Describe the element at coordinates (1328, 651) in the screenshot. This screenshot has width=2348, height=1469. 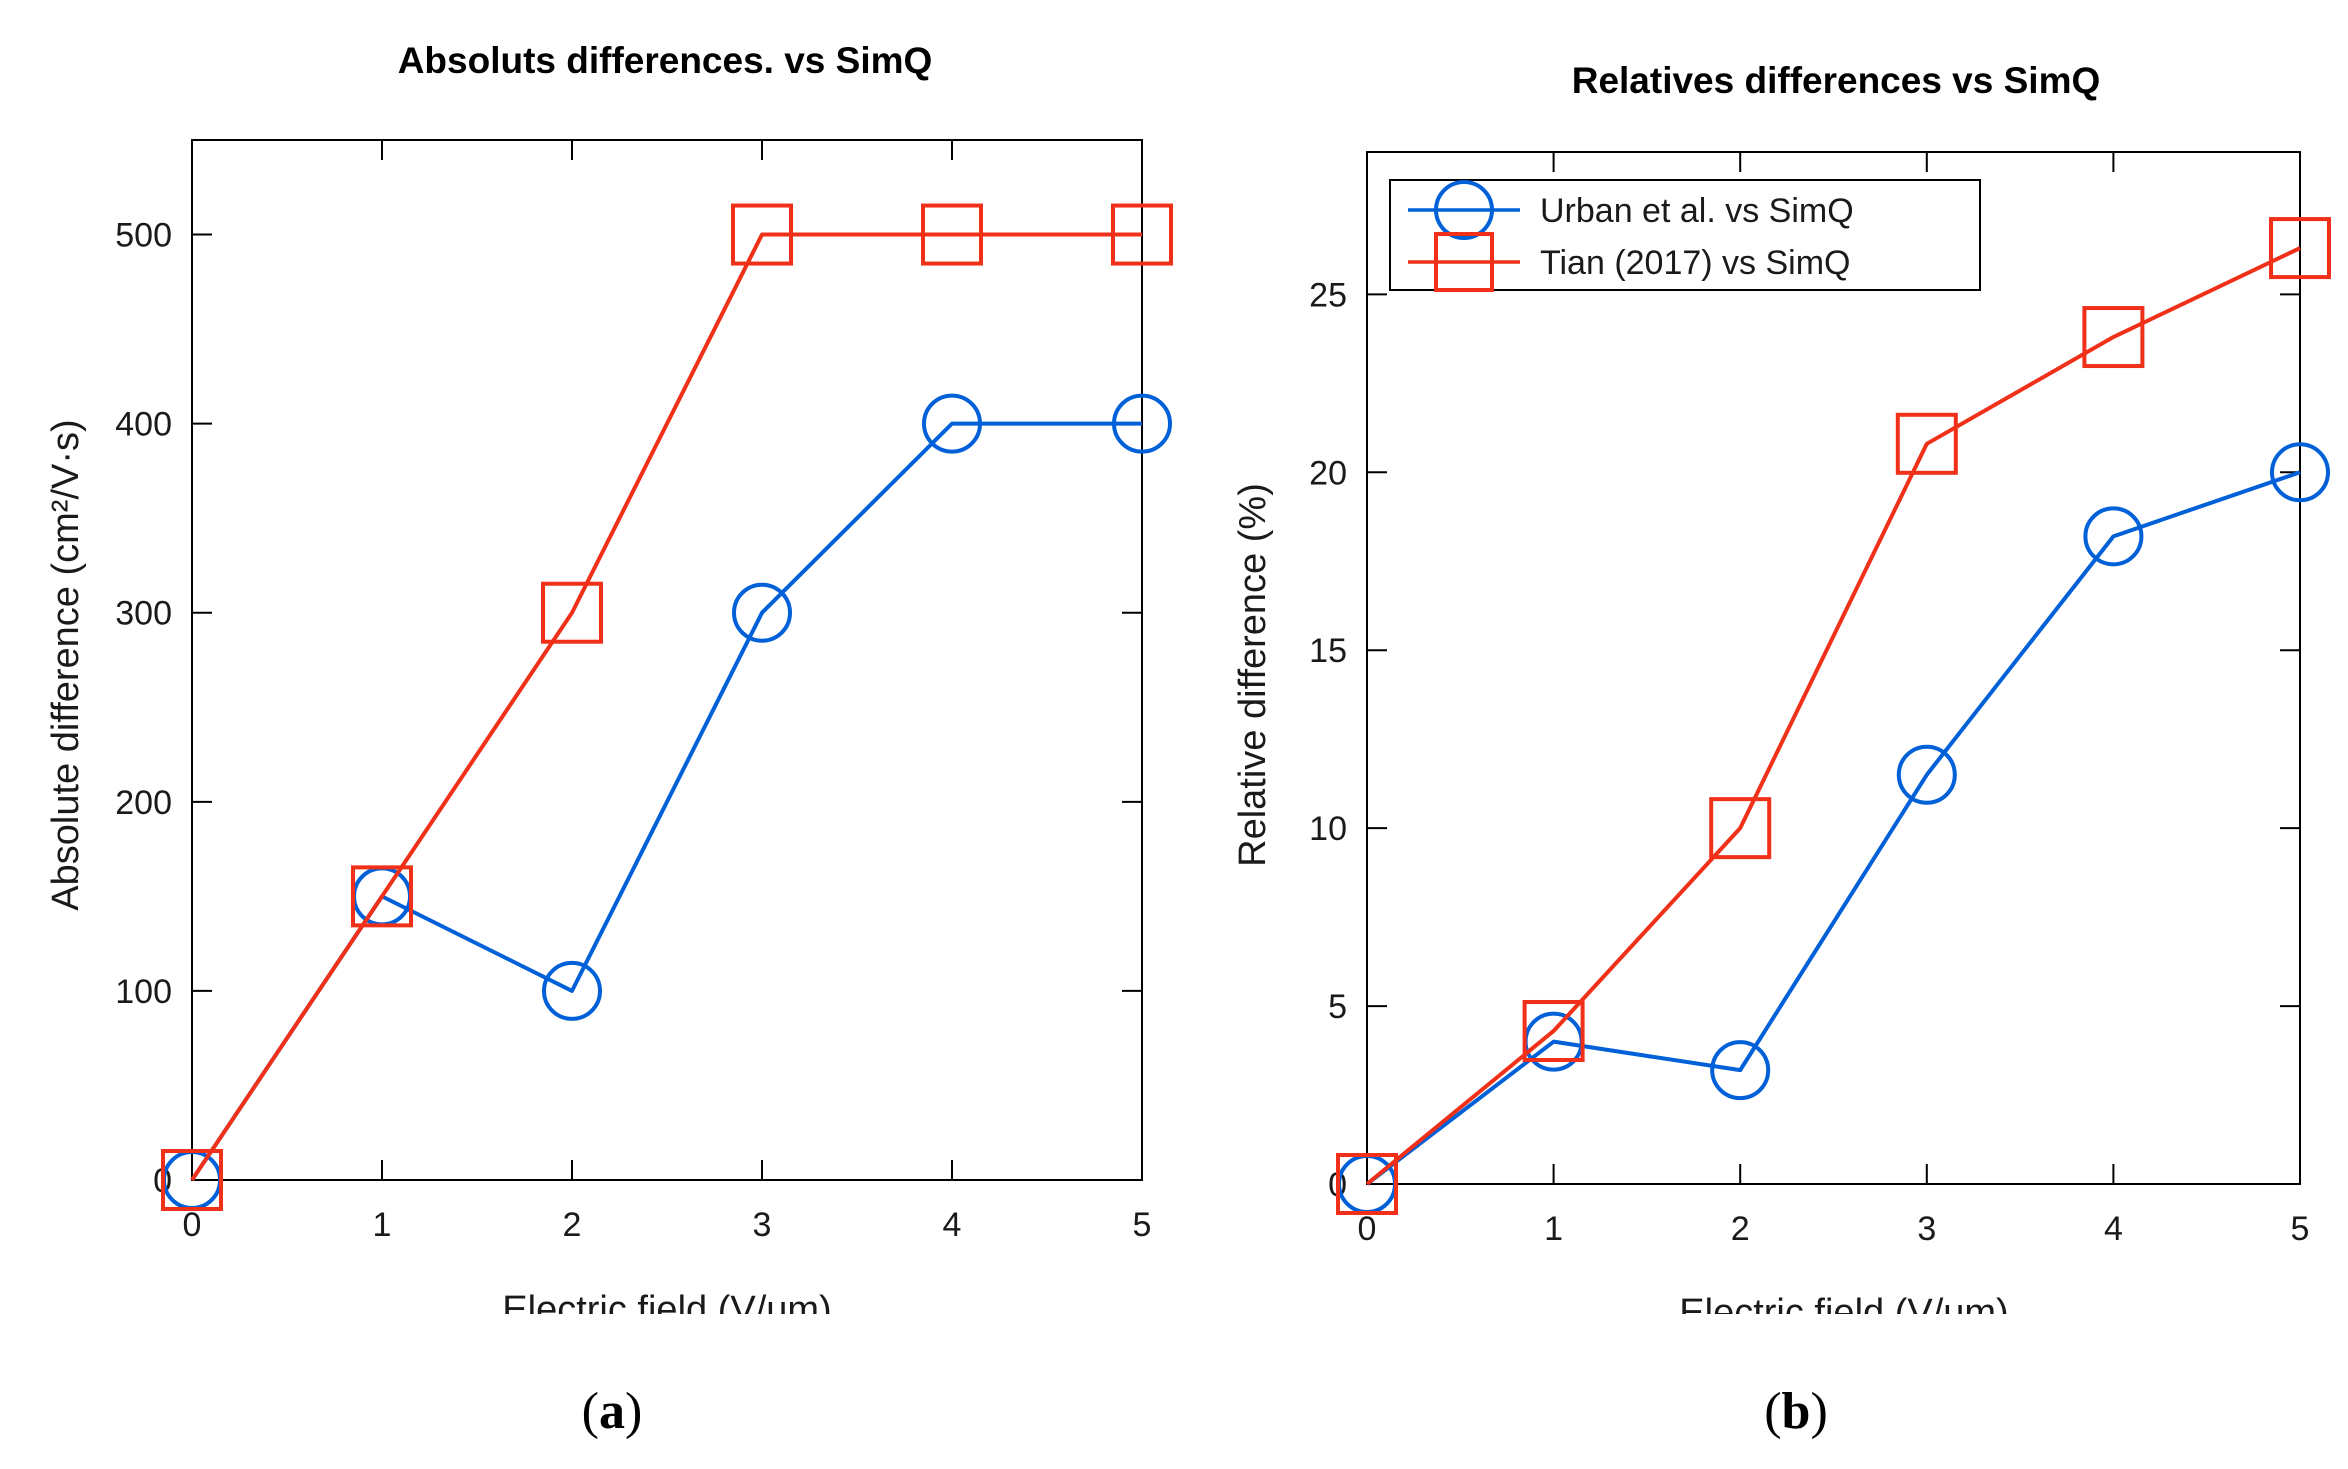
I see `y-tick-label: 15` at that location.